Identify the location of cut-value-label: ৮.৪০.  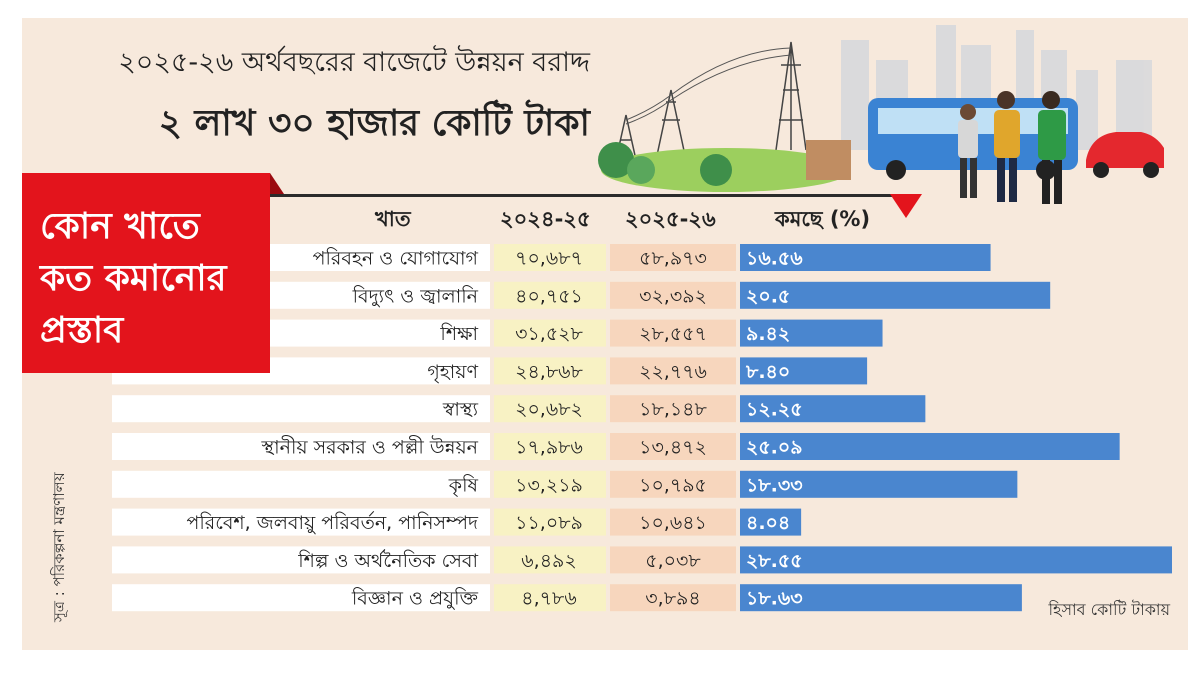
(767, 372).